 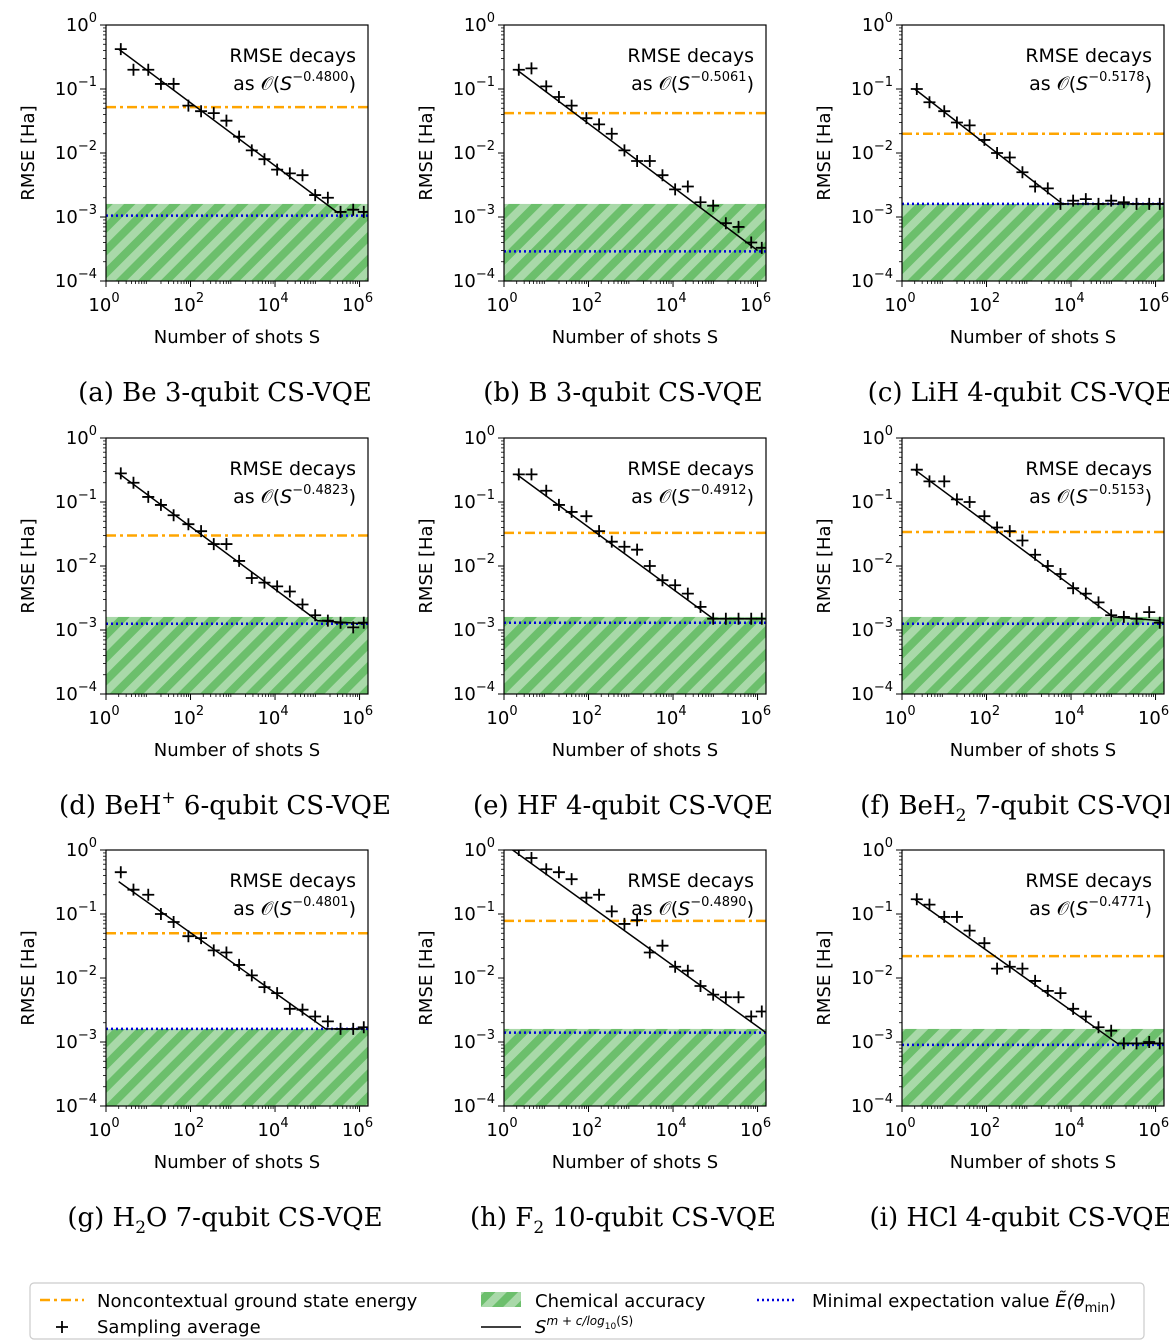 I want to click on panel-caption: (i) HCl 4-qubit CS-VQE, so click(x=1019, y=1218).